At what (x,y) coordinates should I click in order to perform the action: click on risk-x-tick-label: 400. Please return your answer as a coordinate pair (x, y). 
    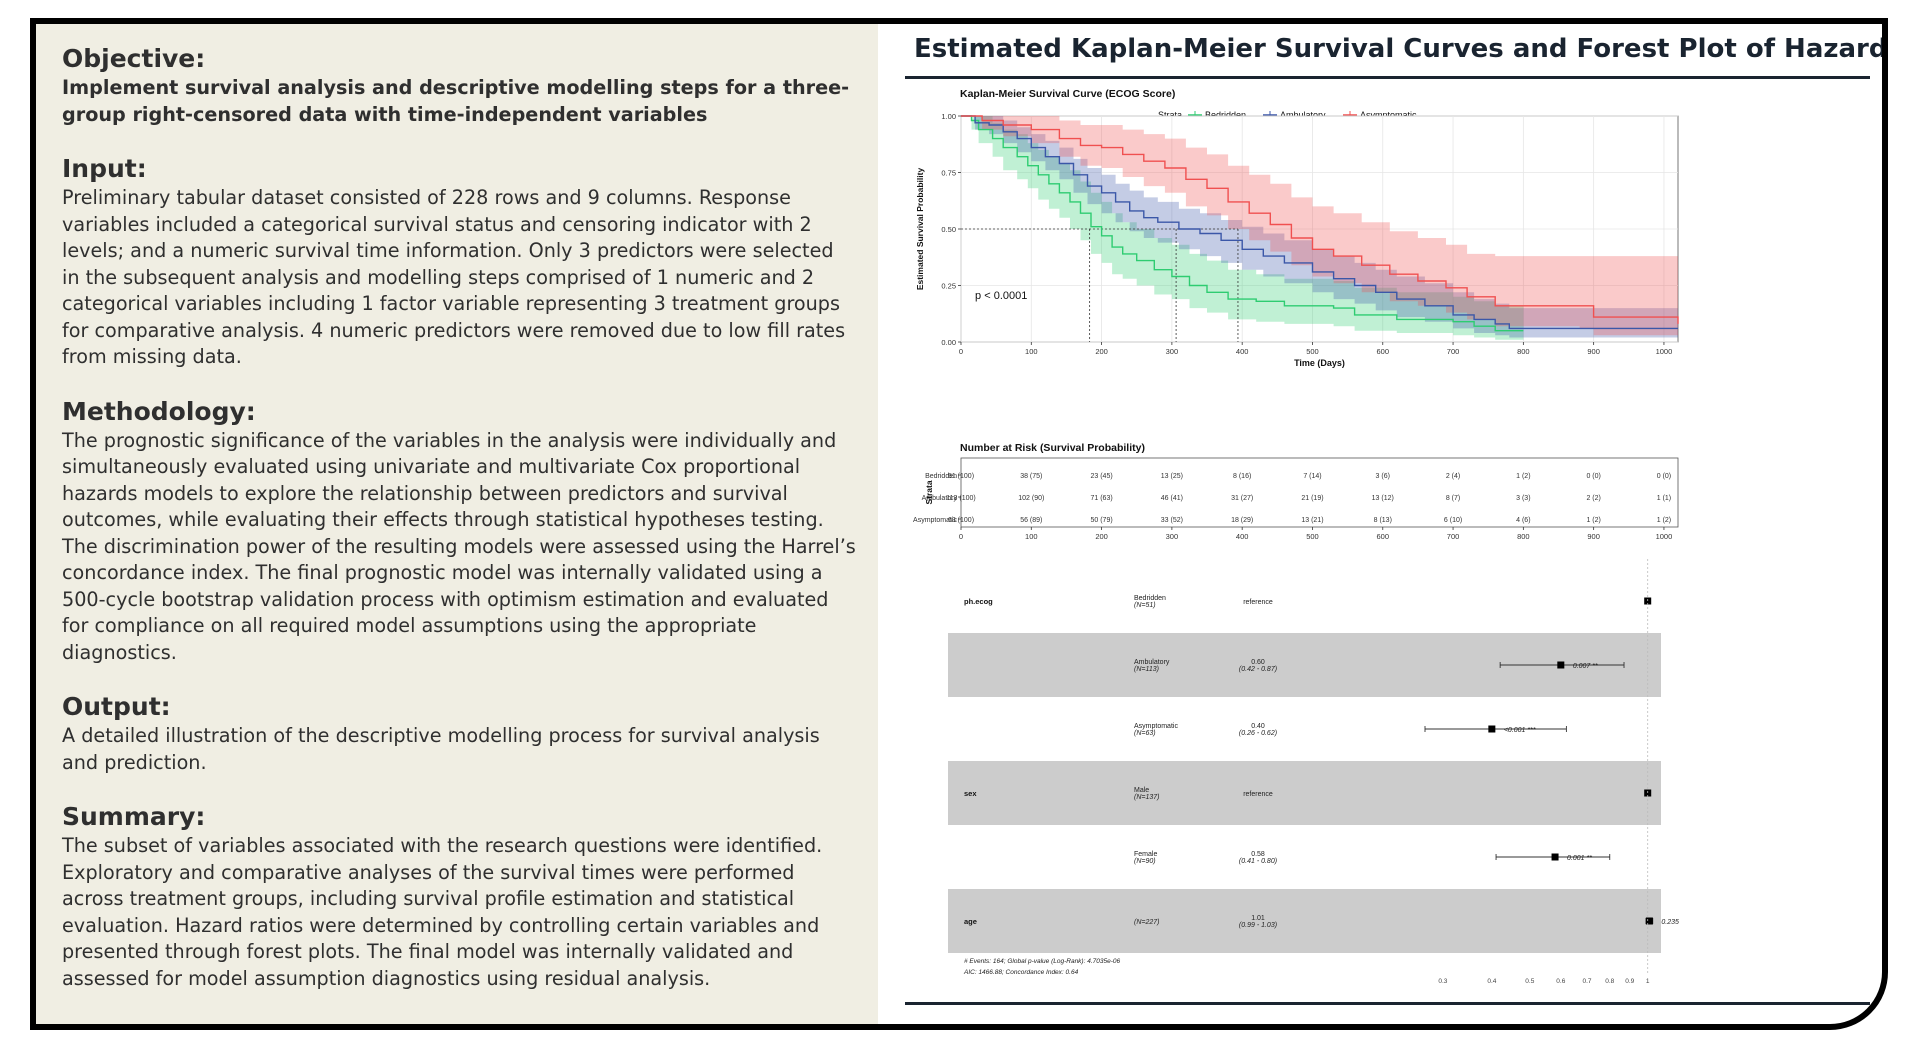
    Looking at the image, I should click on (1242, 536).